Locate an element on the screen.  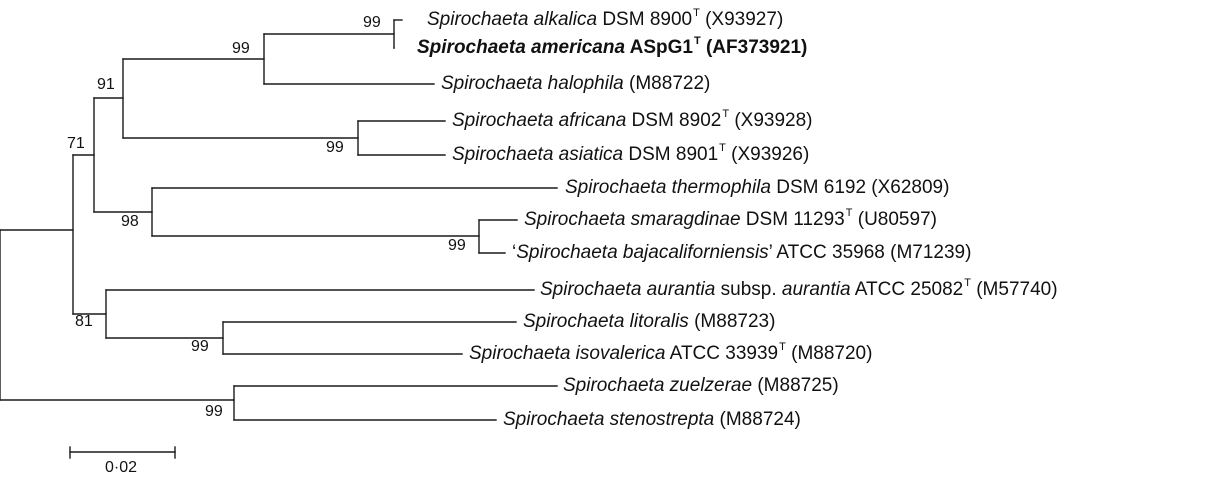
taxon-label-zuelzerae: Spirochaeta zuelzerae (M88725) is located at coordinates (701, 385).